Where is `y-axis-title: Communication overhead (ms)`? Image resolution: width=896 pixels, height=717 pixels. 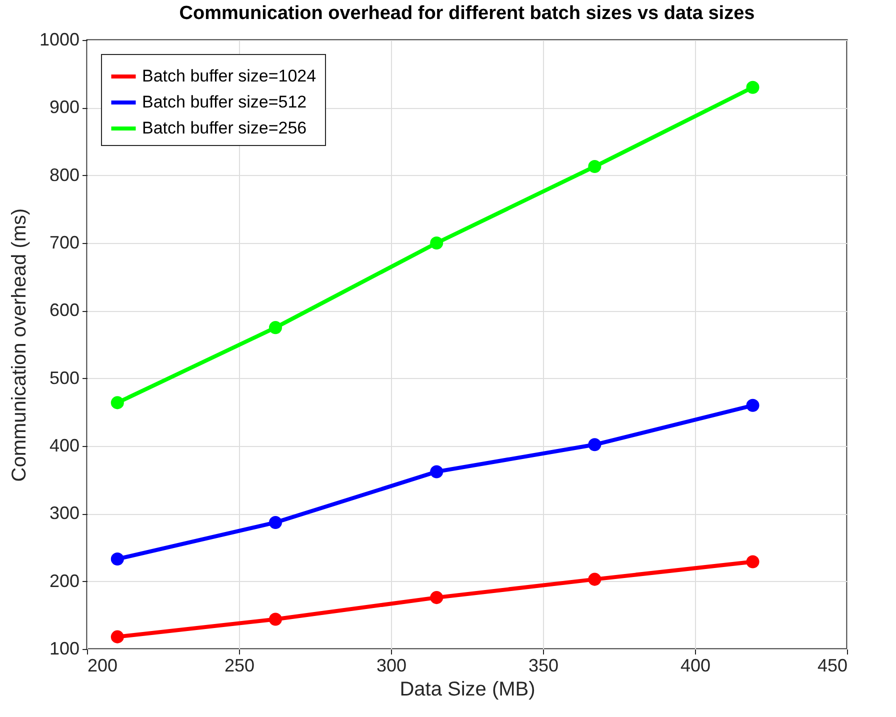
y-axis-title: Communication overhead (ms) is located at coordinates (19, 345).